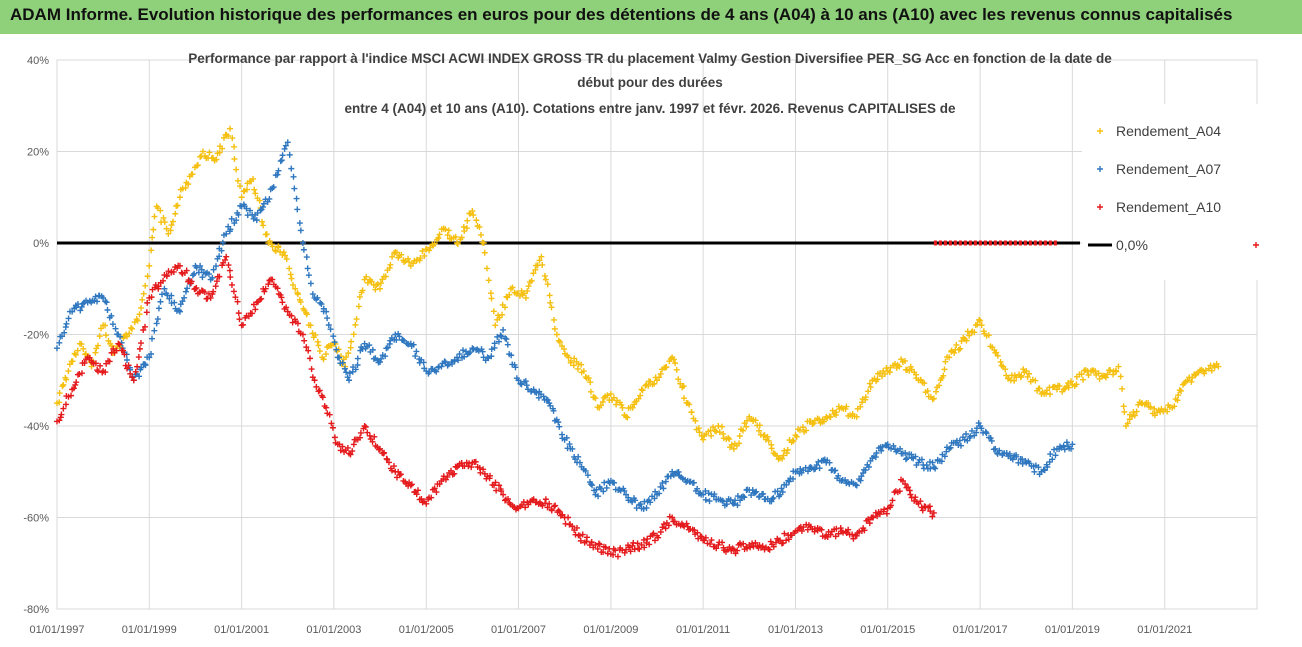 The height and width of the screenshot is (647, 1302). What do you see at coordinates (1168, 169) in the screenshot?
I see `legend-label: Rendement_A07` at bounding box center [1168, 169].